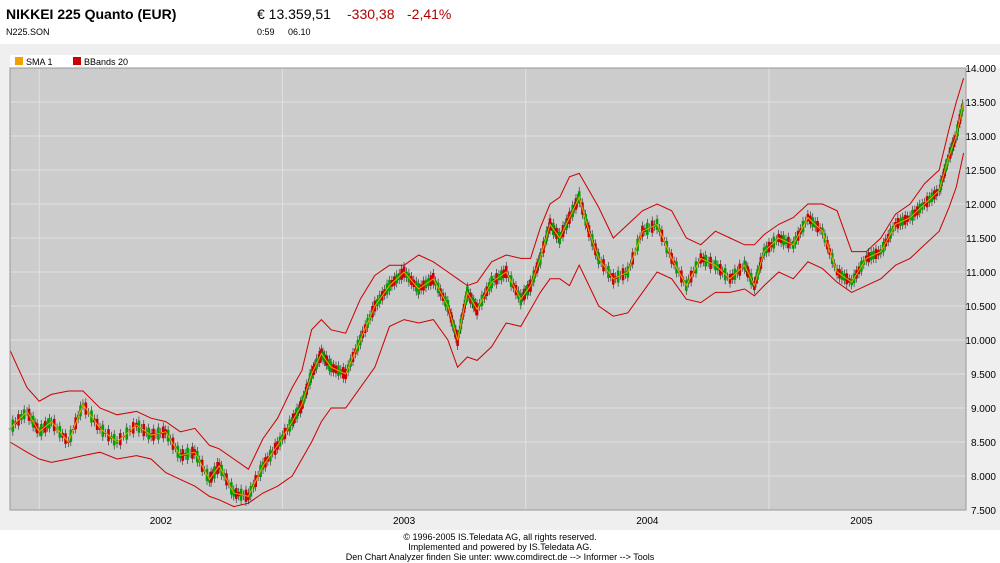  What do you see at coordinates (505, 61) in the screenshot?
I see `legend-strip` at bounding box center [505, 61].